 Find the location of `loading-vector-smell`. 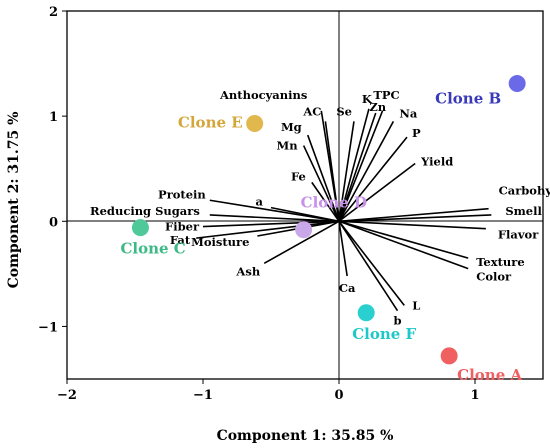

loading-vector-smell is located at coordinates (415, 218).